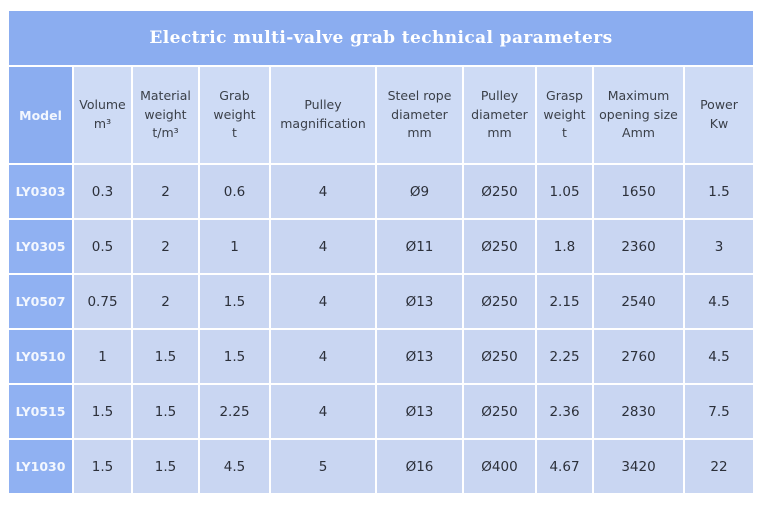 This screenshot has width=767, height=511. I want to click on column-header-power: Power Kw, so click(719, 115).